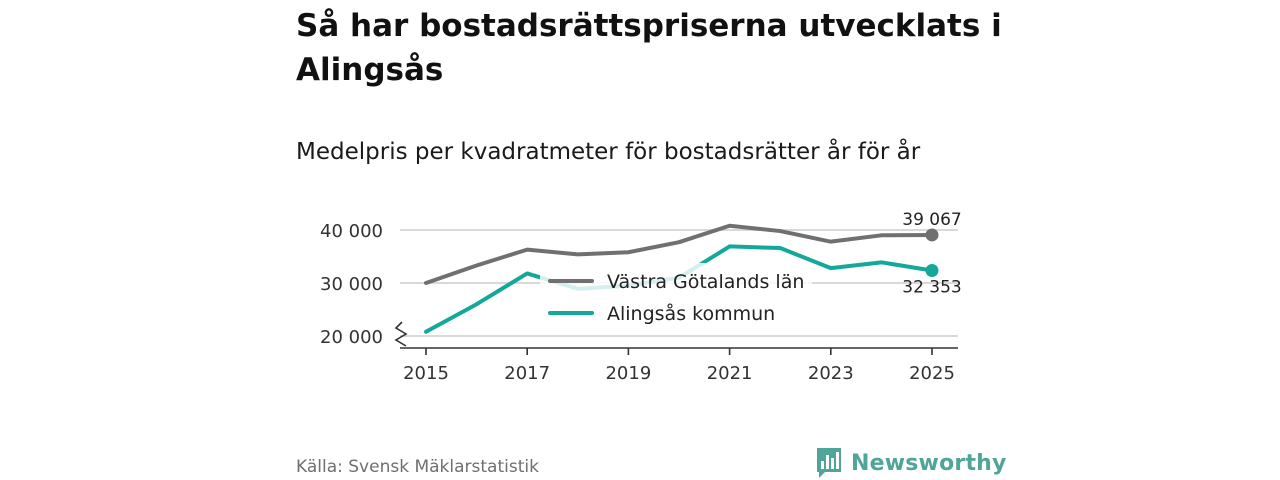 This screenshot has height=480, width=1280. I want to click on series-end-label: 39 067, so click(931, 220).